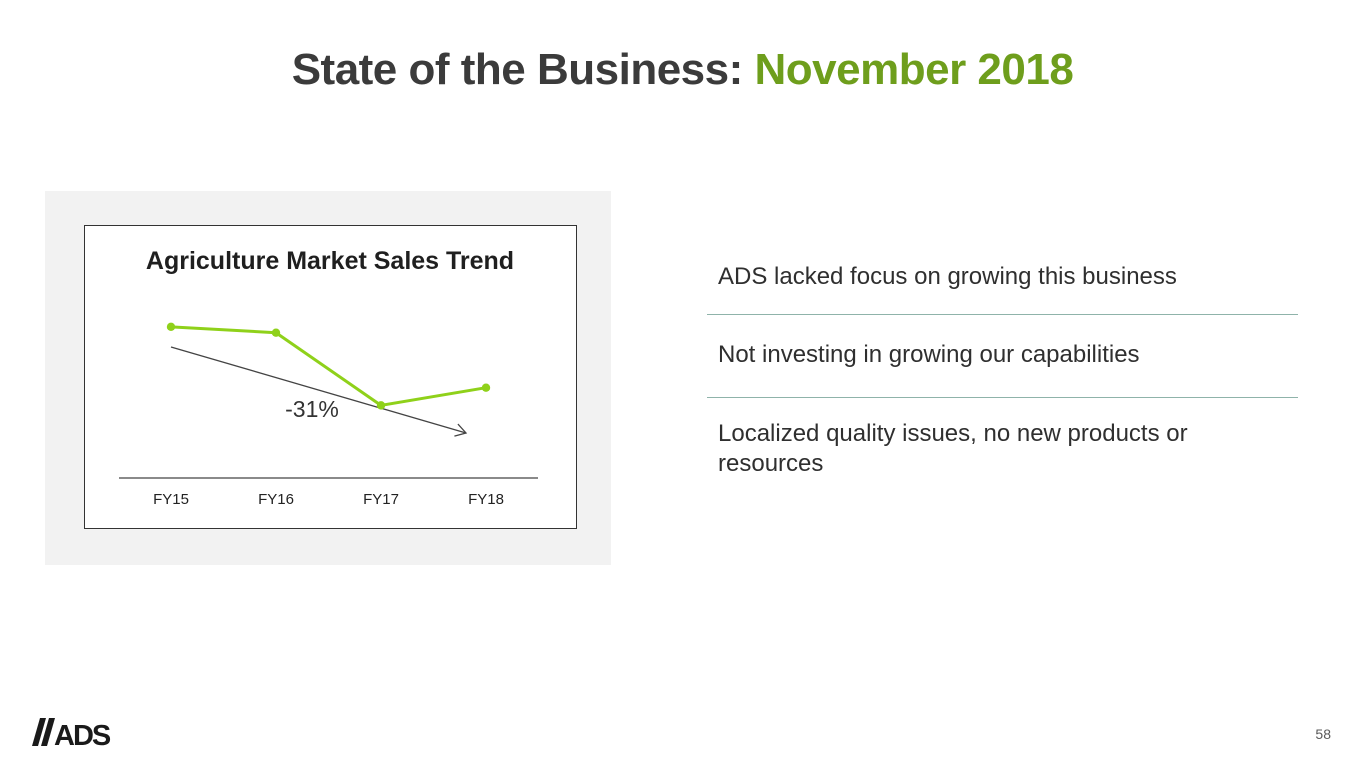 This screenshot has width=1365, height=768. I want to click on title-highlight: November 2018, so click(914, 69).